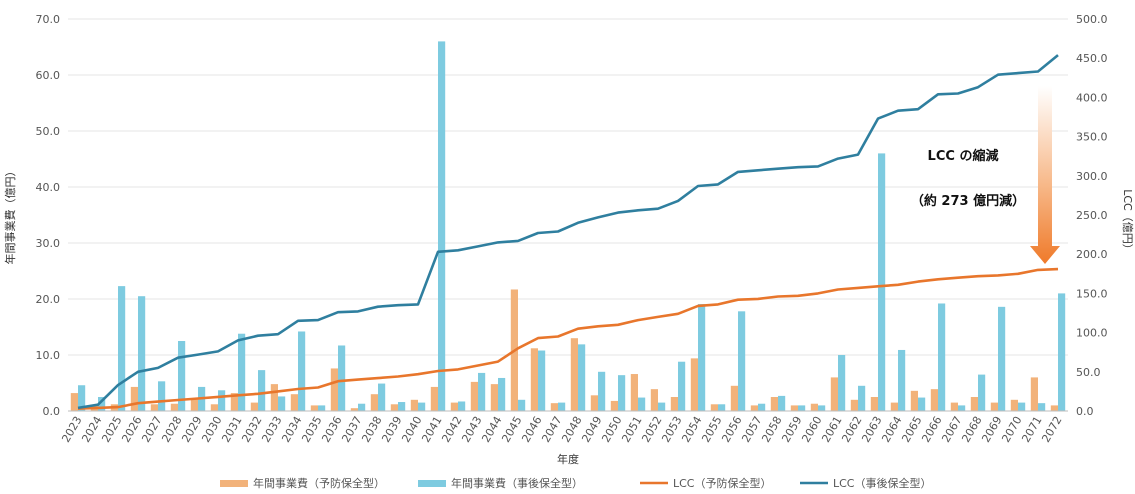  What do you see at coordinates (963, 156) in the screenshot?
I see `reduction-title: LCC の縮減` at bounding box center [963, 156].